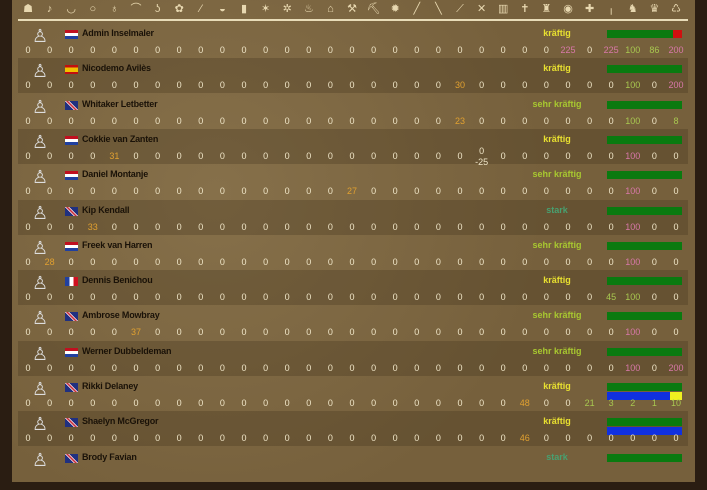 This screenshot has width=707, height=490. I want to click on crew-name: Werner Dubbeldeman, so click(127, 350).